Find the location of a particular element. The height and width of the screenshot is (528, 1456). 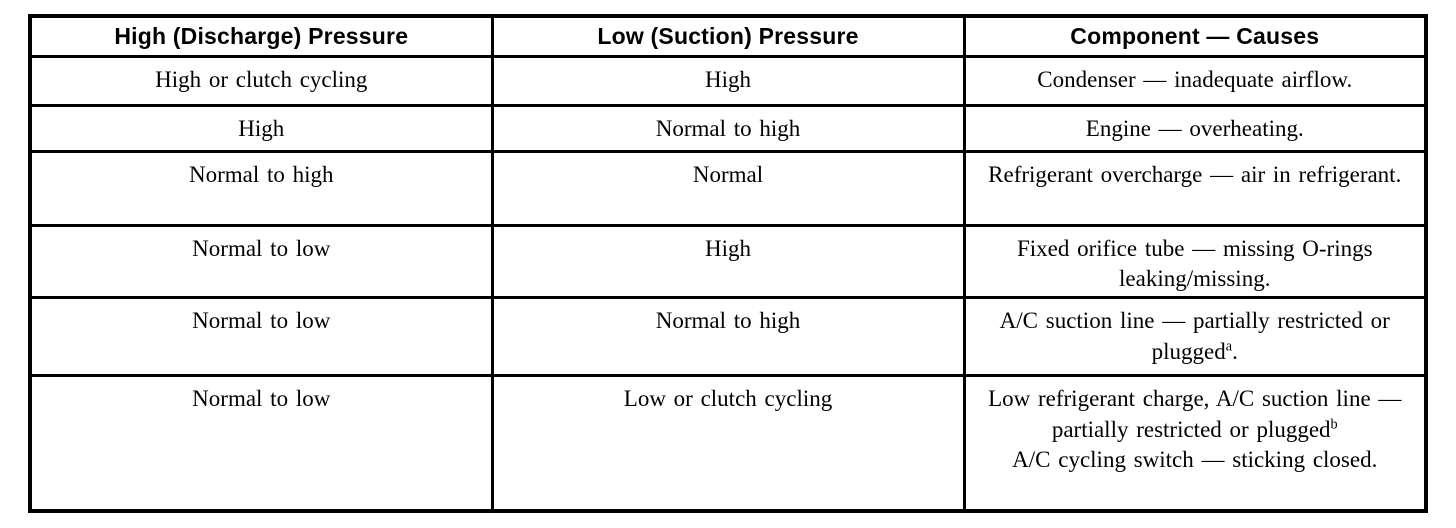

table-row: High Normal to high Engine — overheating. is located at coordinates (728, 128).